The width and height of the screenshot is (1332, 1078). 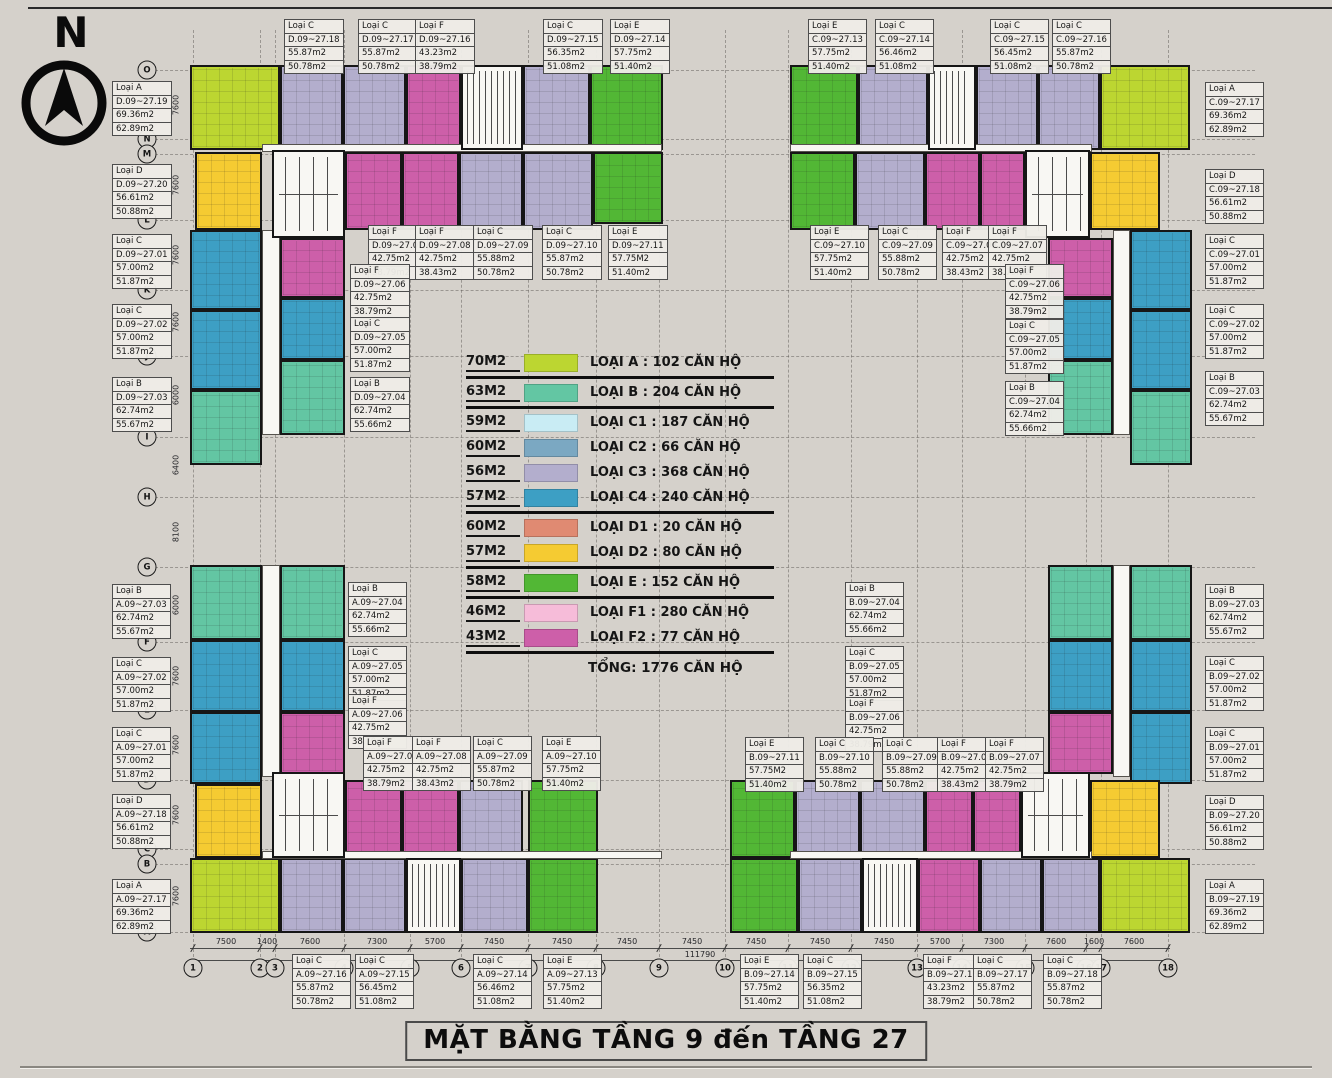 I want to click on grid-column-marker-6: 6, so click(x=461, y=968).